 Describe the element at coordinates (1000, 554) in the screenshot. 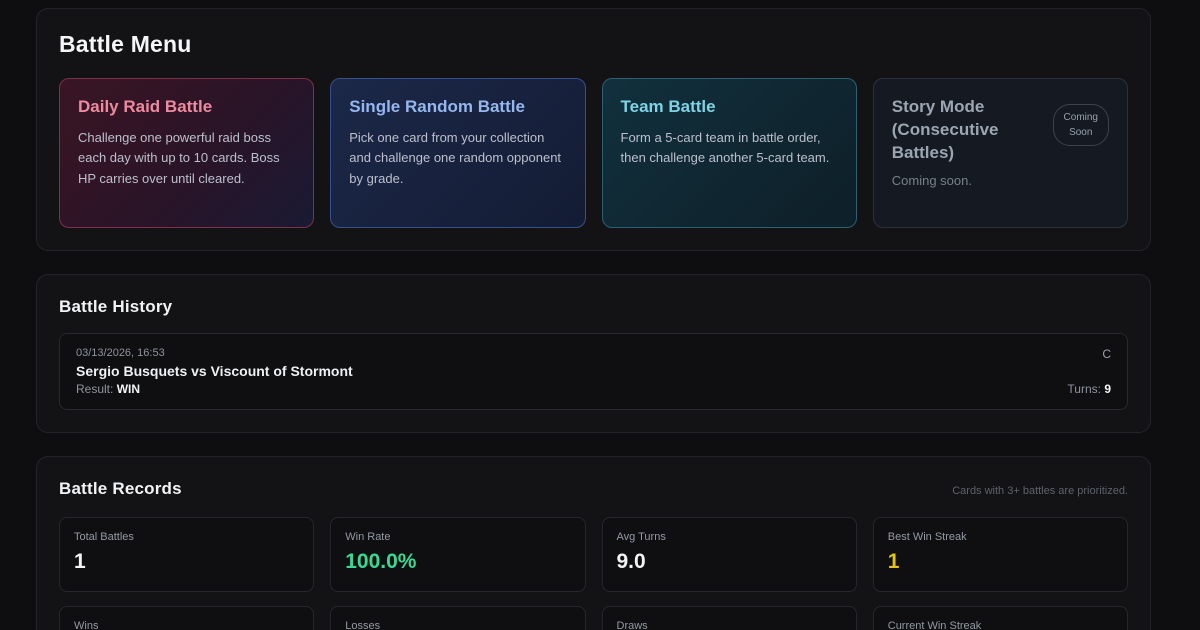

I see `stat-best-win-streak: Best Win Streak 1` at that location.